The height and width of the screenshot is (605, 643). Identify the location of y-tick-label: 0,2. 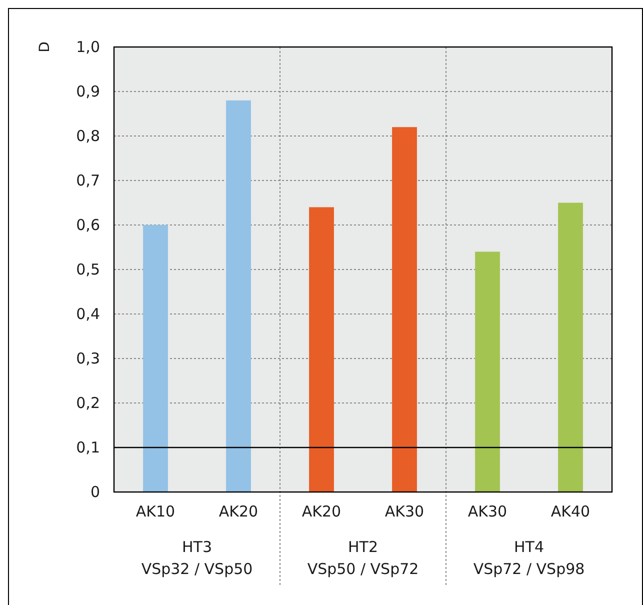
(88, 403).